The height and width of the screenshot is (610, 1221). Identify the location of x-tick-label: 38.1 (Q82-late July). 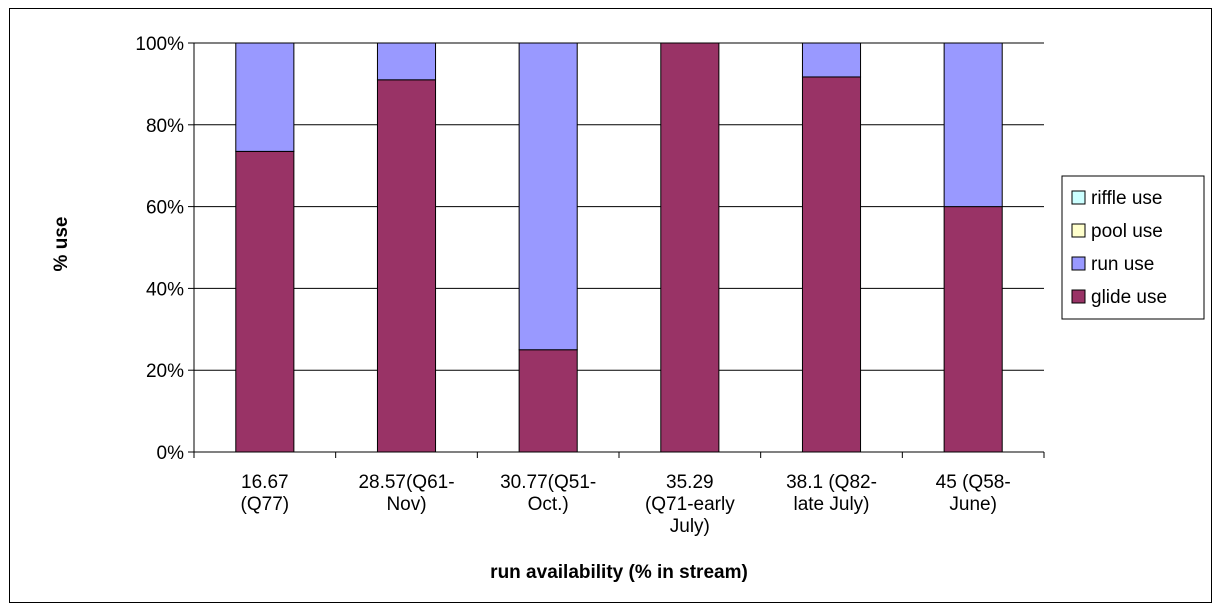
(831, 493).